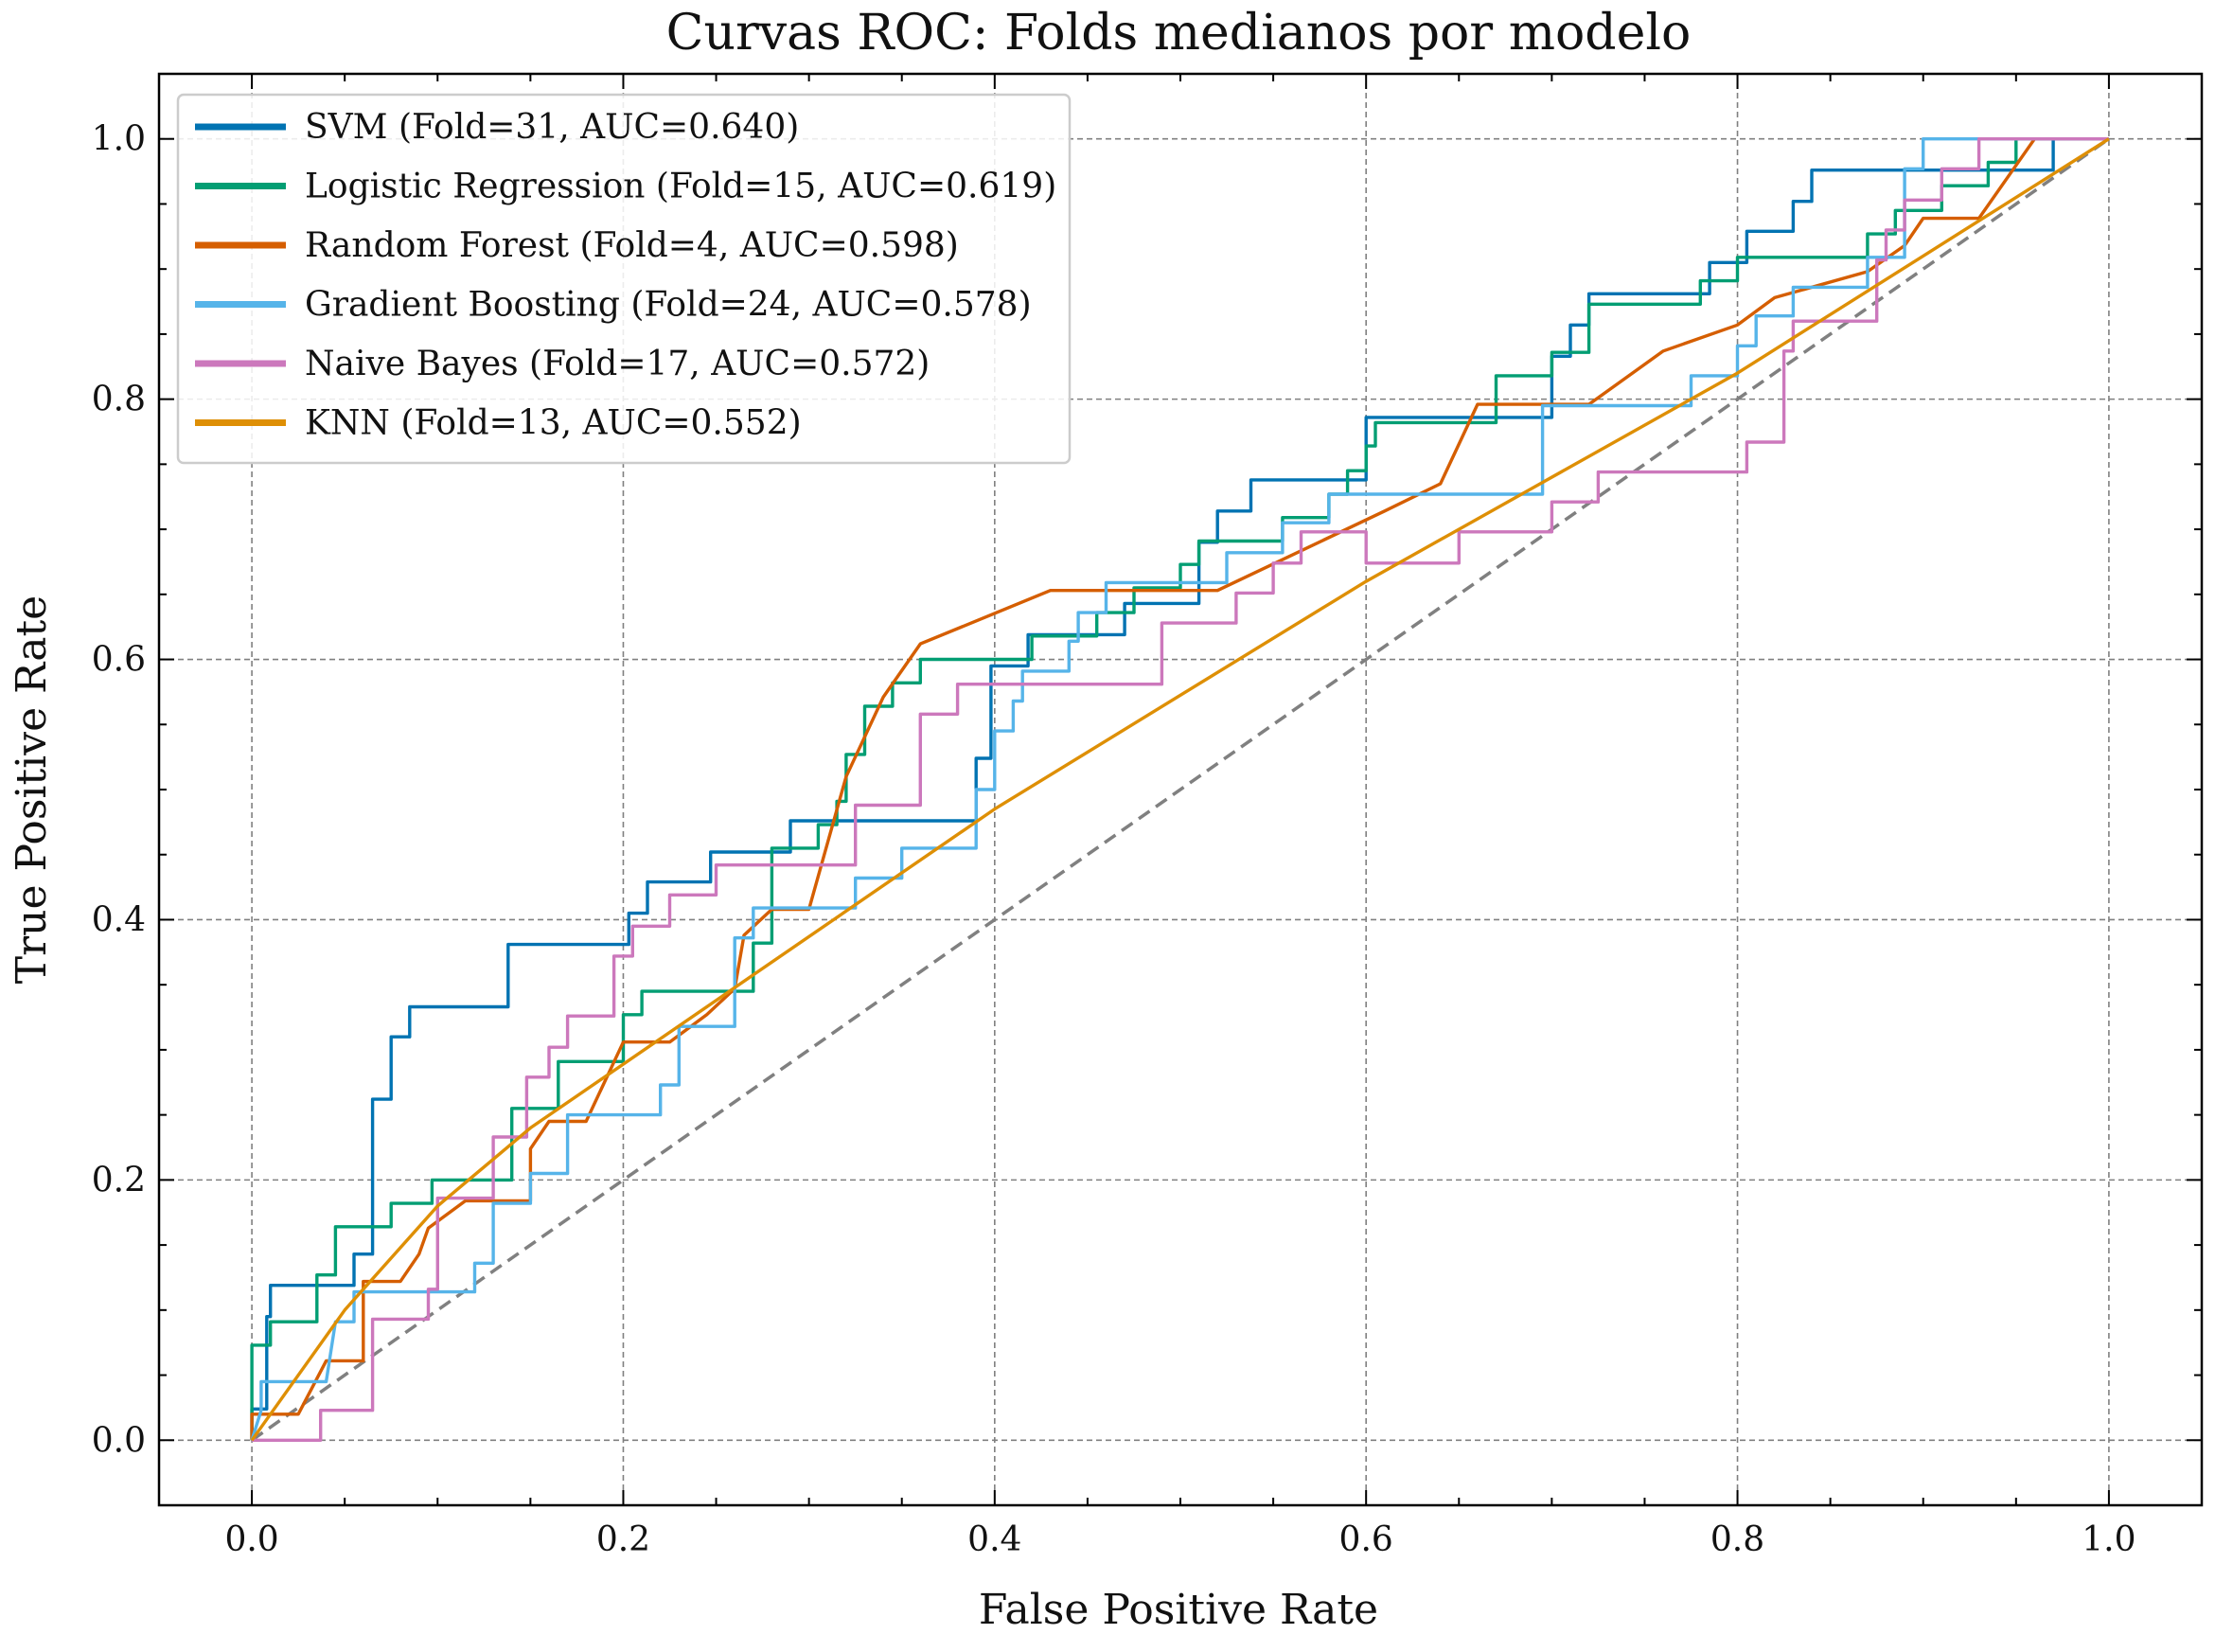 The width and height of the screenshot is (2215, 1652). What do you see at coordinates (668, 305) in the screenshot?
I see `legend-label: Gradient Boosting (Fold=24, AUC=0.578)` at bounding box center [668, 305].